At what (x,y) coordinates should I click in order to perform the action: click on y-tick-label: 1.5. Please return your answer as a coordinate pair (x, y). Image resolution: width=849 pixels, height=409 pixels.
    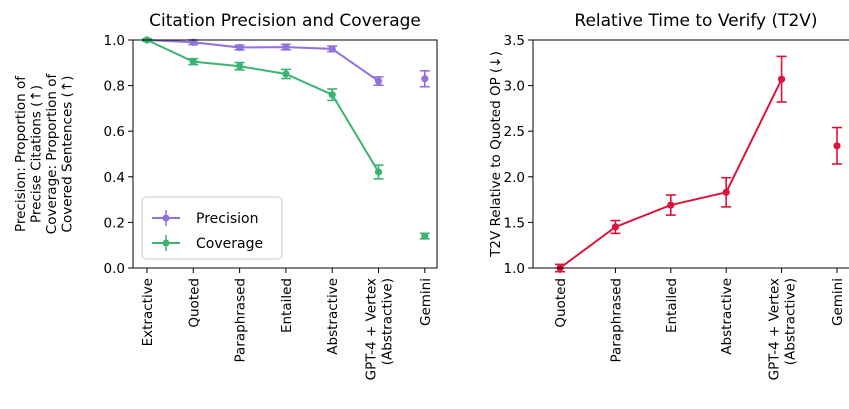
    Looking at the image, I should click on (514, 223).